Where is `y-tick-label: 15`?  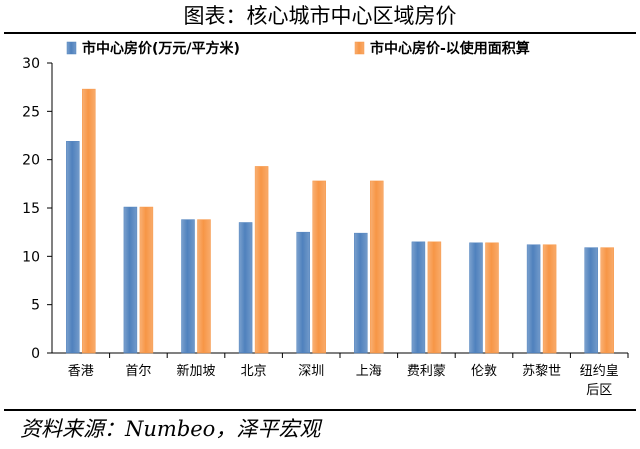
y-tick-label: 15 is located at coordinates (31, 209).